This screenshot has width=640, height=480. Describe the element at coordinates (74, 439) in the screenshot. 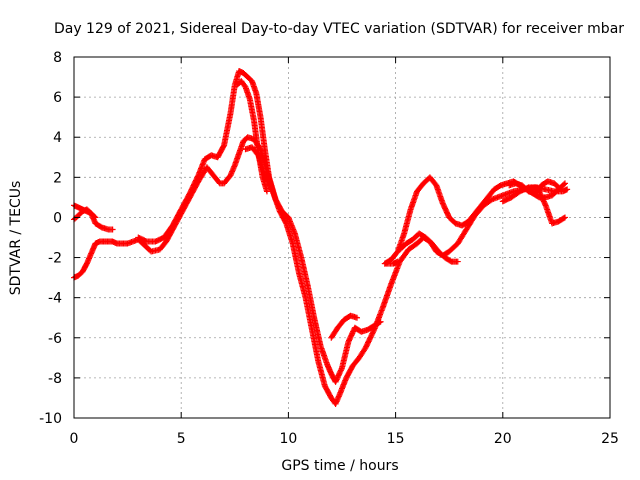

I see `x-tick-label: 0` at that location.